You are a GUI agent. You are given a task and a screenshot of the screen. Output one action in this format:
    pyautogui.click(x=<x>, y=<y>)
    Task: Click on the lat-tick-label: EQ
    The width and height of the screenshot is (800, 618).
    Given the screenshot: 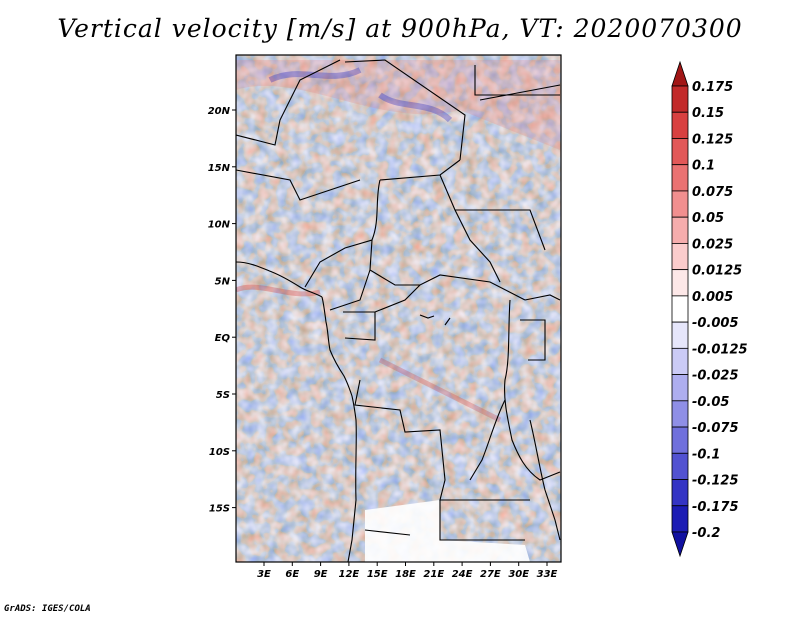 What is the action you would take?
    pyautogui.click(x=223, y=338)
    